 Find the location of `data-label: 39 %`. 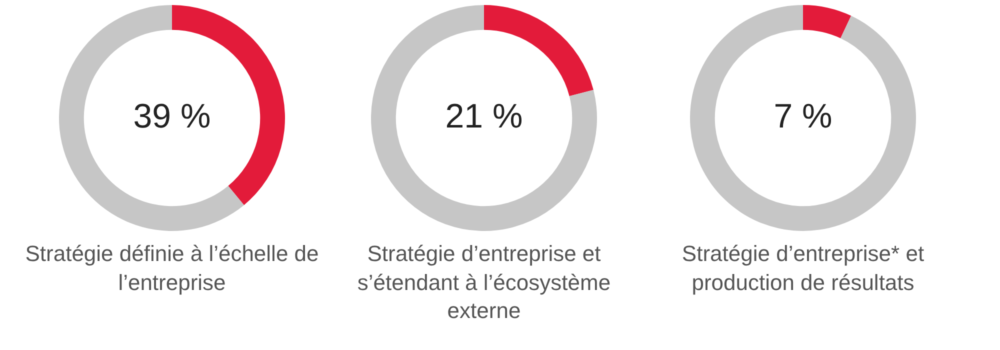

data-label: 39 % is located at coordinates (172, 116).